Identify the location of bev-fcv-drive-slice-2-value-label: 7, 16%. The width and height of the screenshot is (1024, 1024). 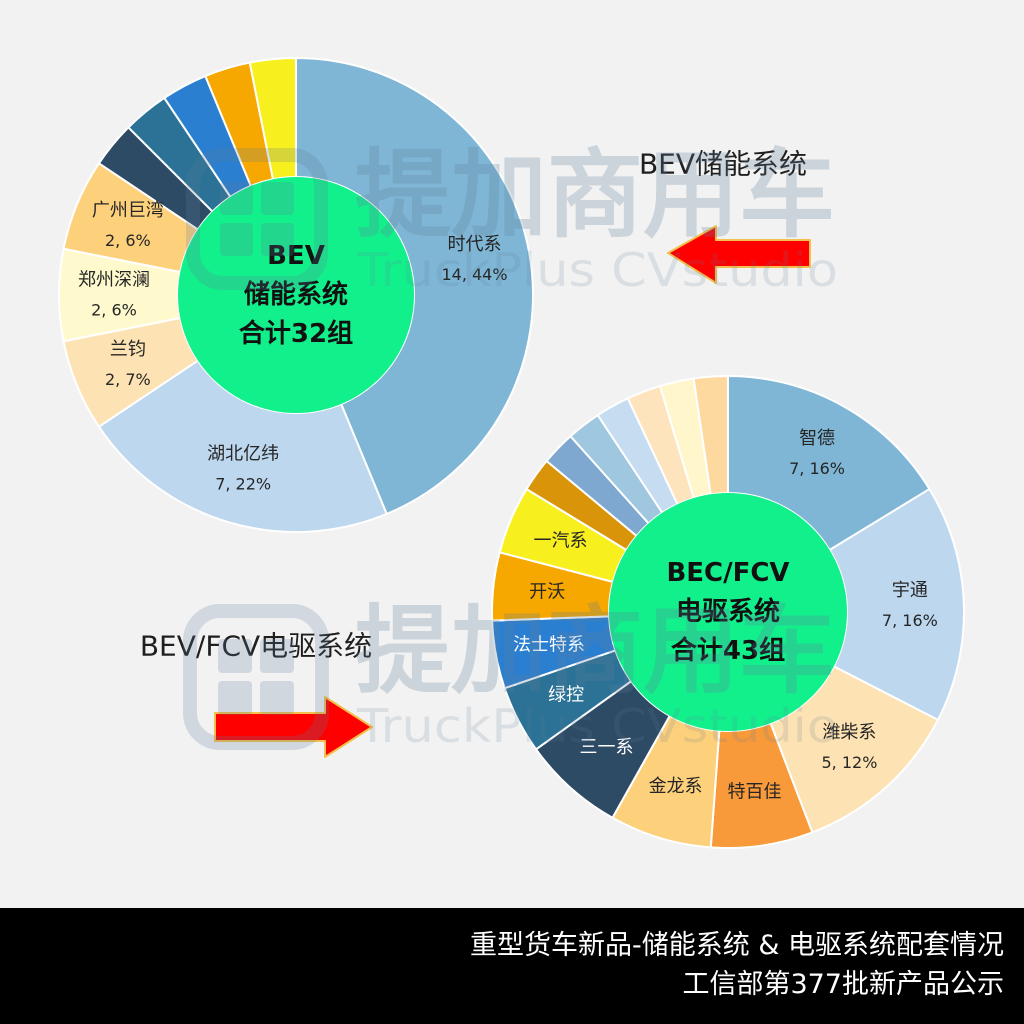
(910, 620).